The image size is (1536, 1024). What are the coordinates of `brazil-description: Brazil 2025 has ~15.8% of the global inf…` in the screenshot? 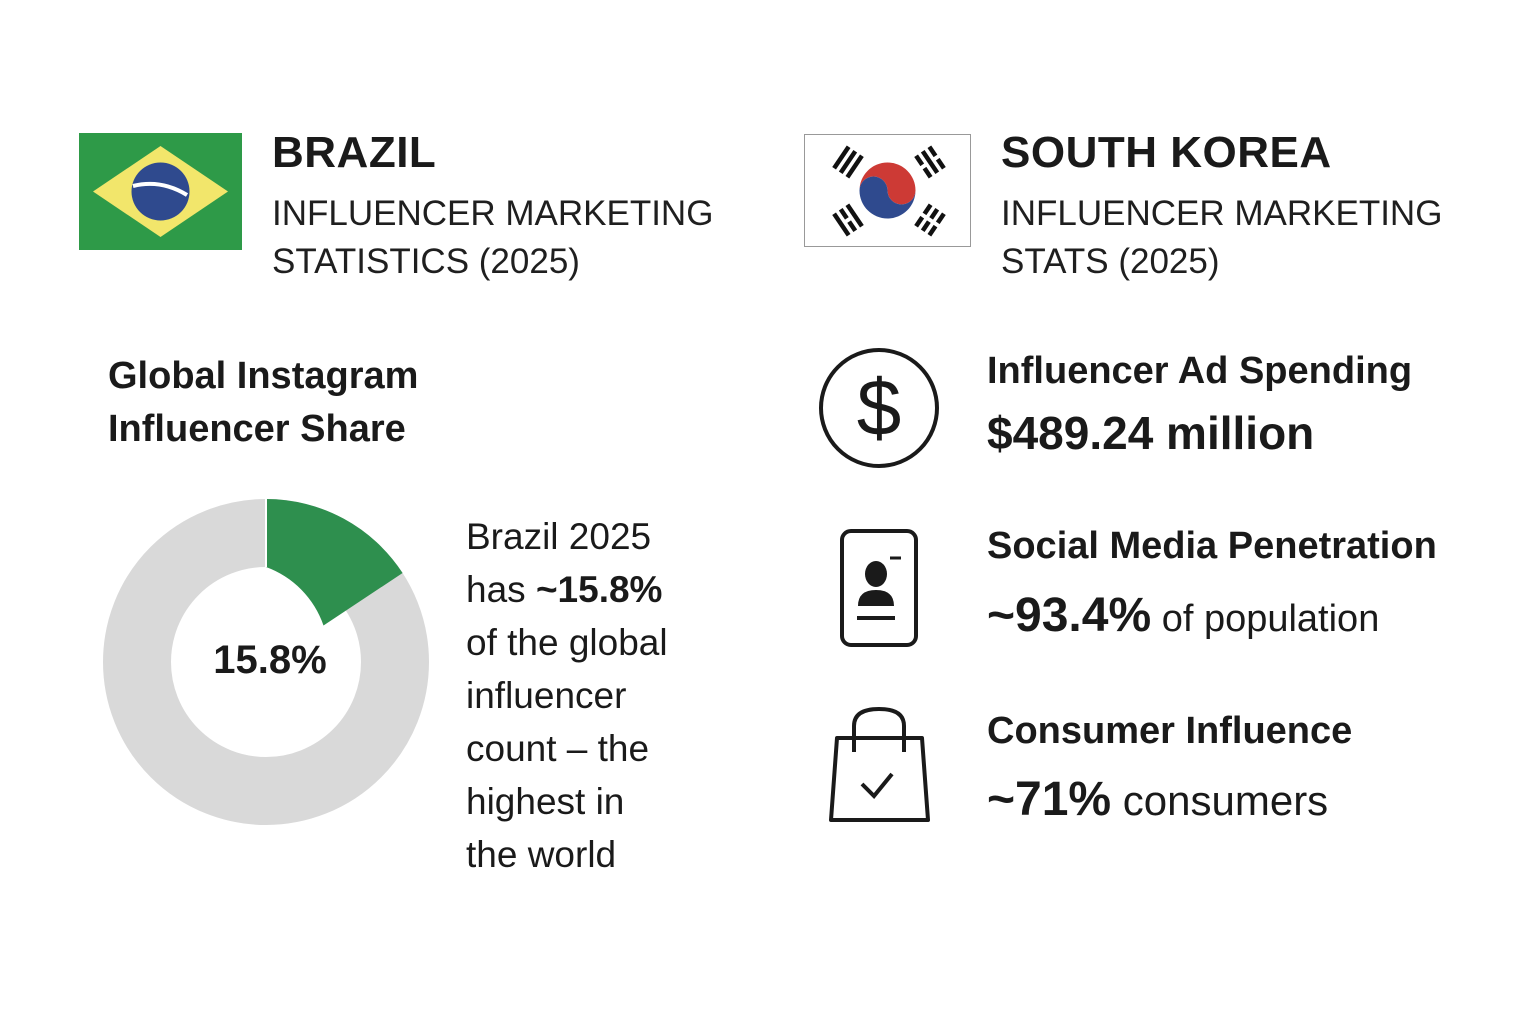 It's located at (567, 695).